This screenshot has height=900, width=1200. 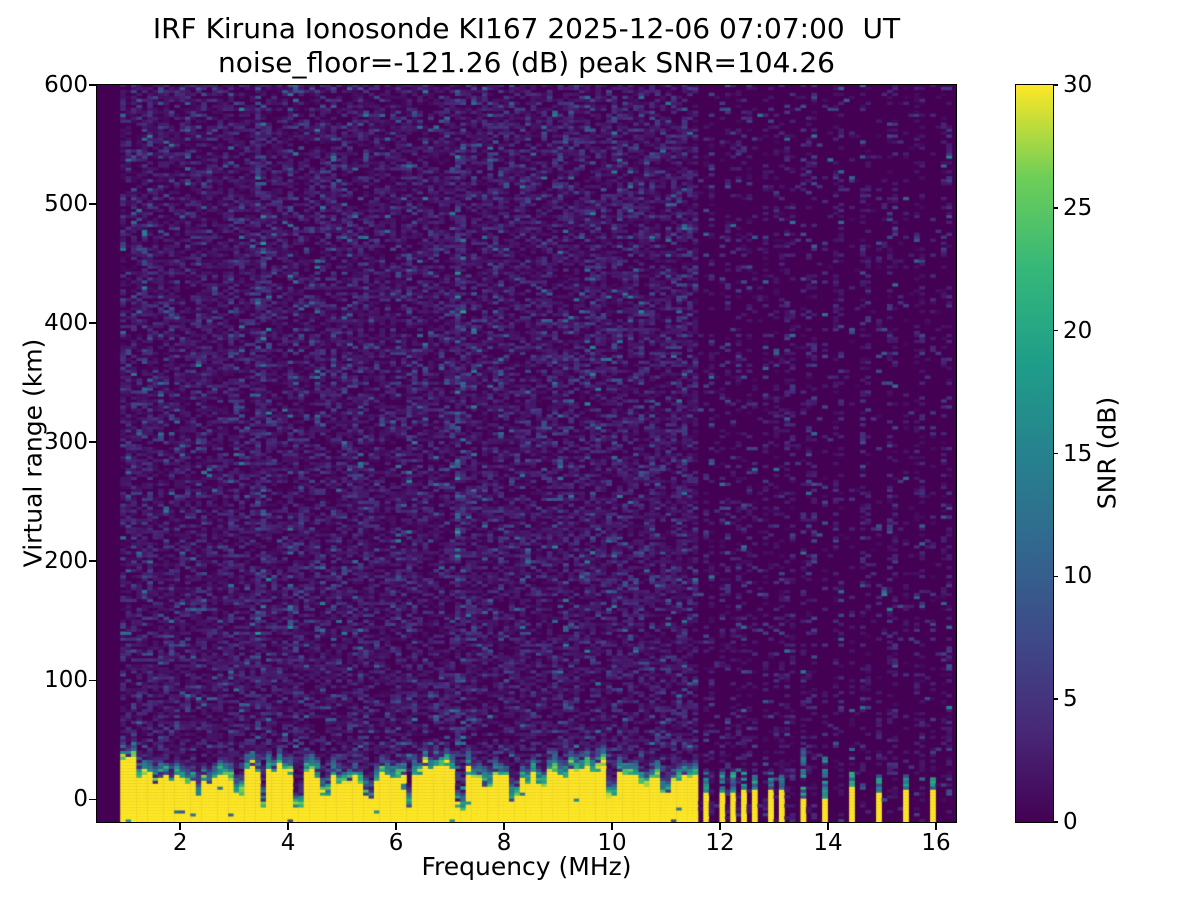 What do you see at coordinates (396, 843) in the screenshot?
I see `x-tick-label: 6` at bounding box center [396, 843].